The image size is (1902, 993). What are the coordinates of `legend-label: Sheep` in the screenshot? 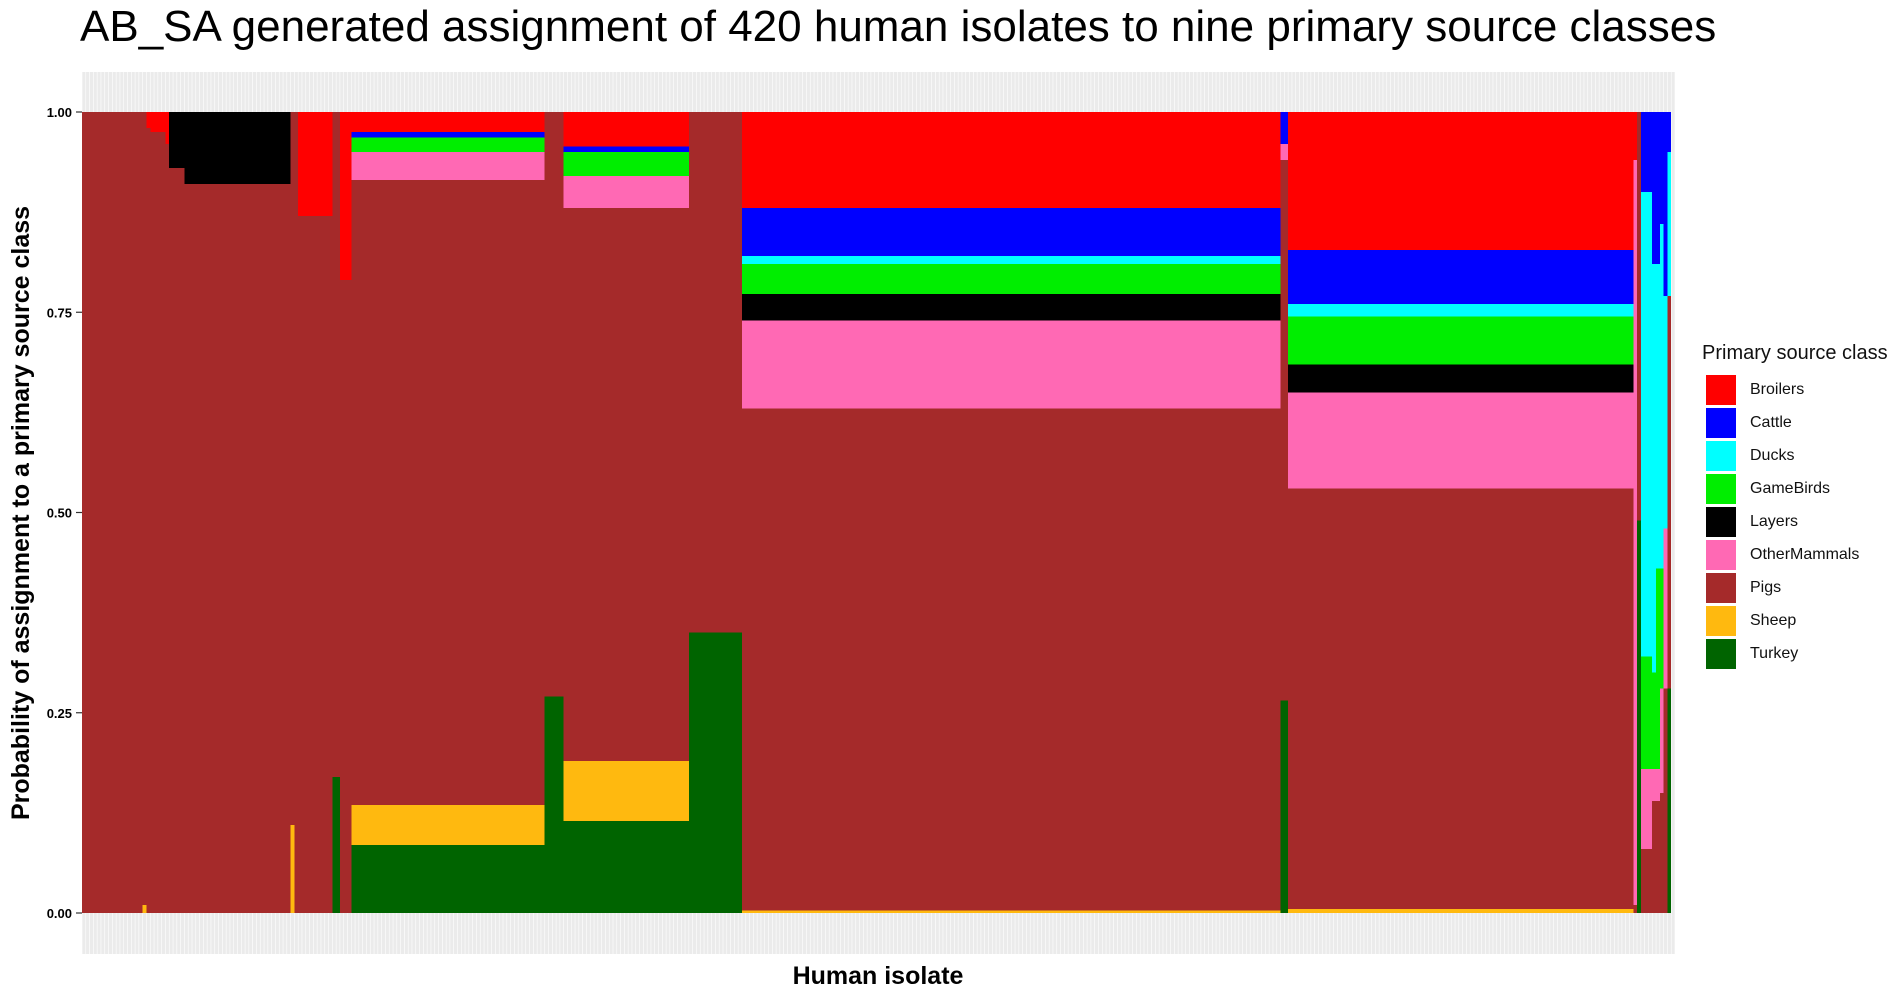 It's located at (1773, 620).